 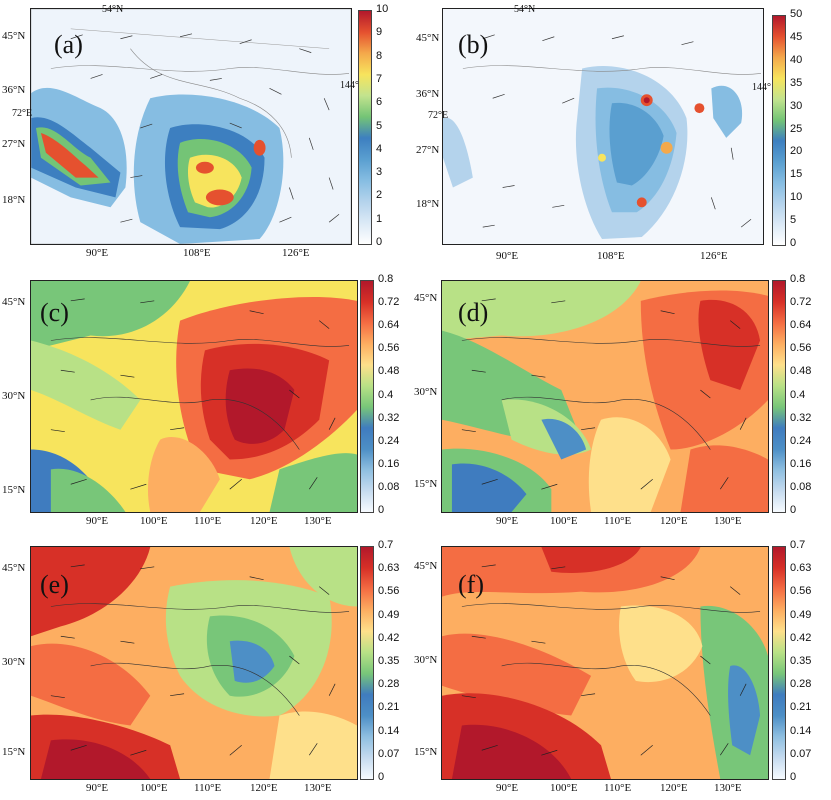 I want to click on colorbar-tick-label: 0.49, so click(x=389, y=614).